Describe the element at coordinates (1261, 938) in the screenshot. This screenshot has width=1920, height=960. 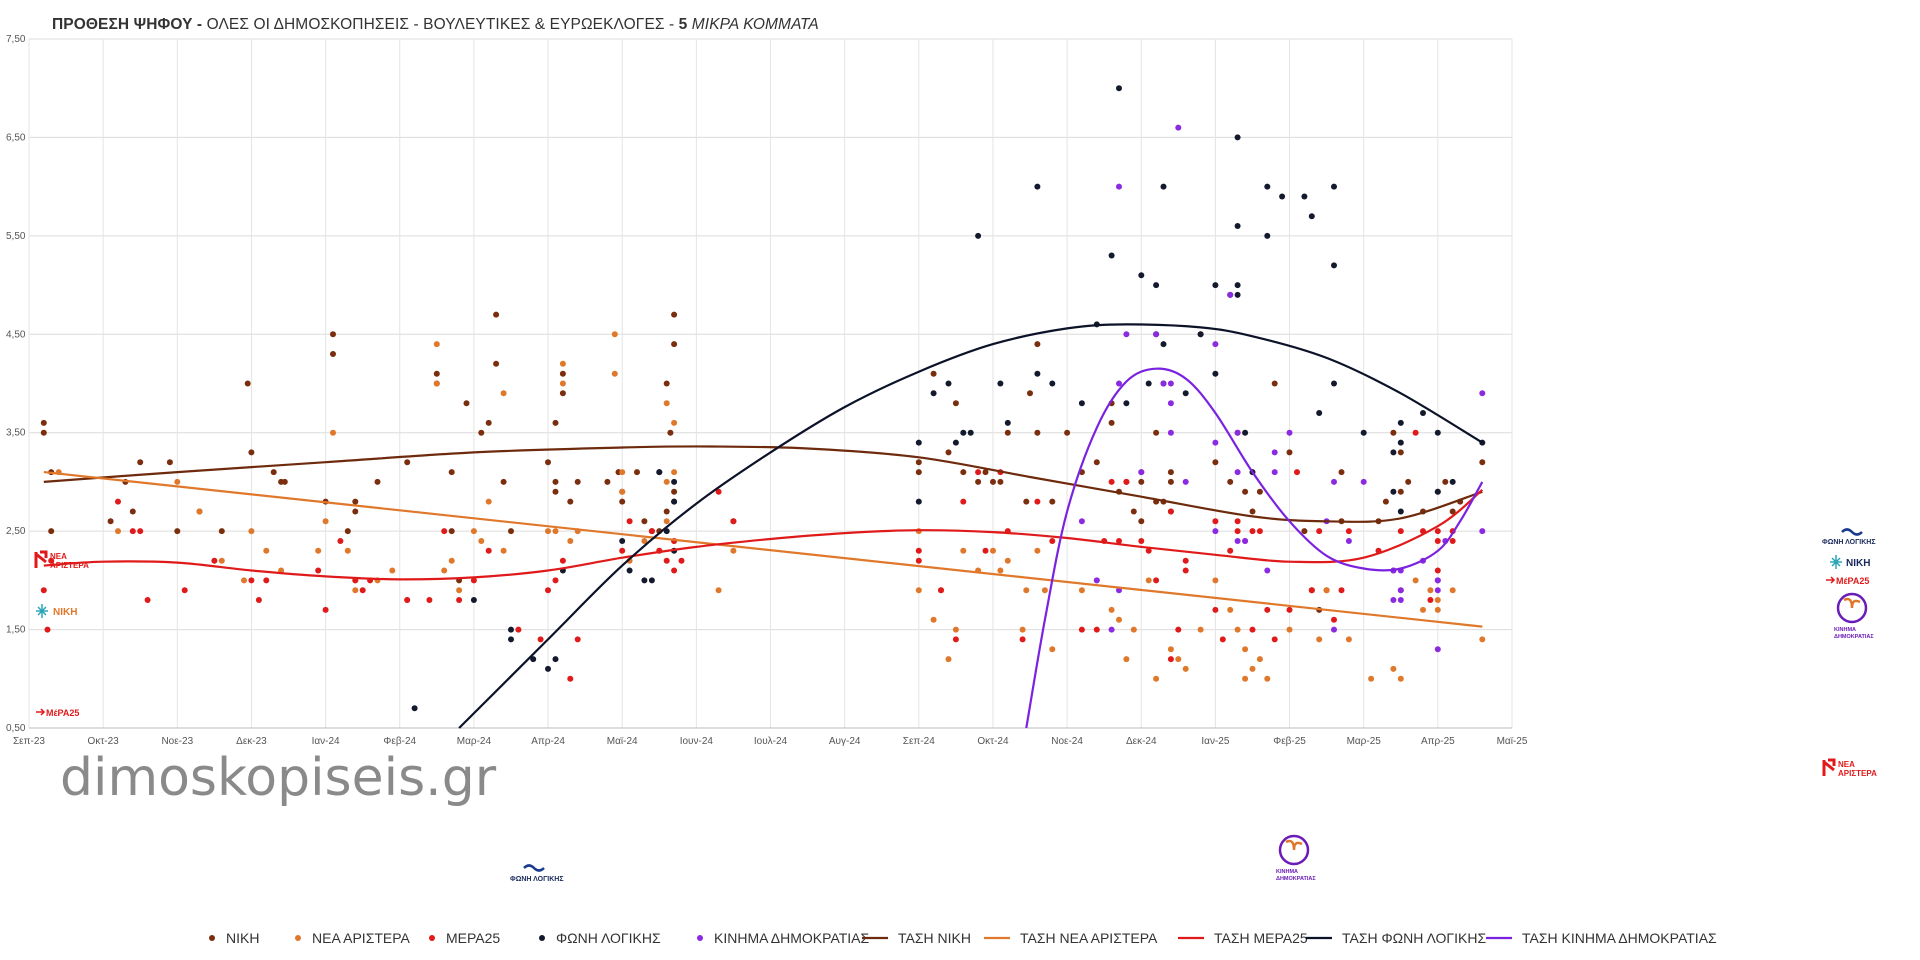
I see `legend-label: ΤΑΣΗ ΜΕΡΑ25` at that location.